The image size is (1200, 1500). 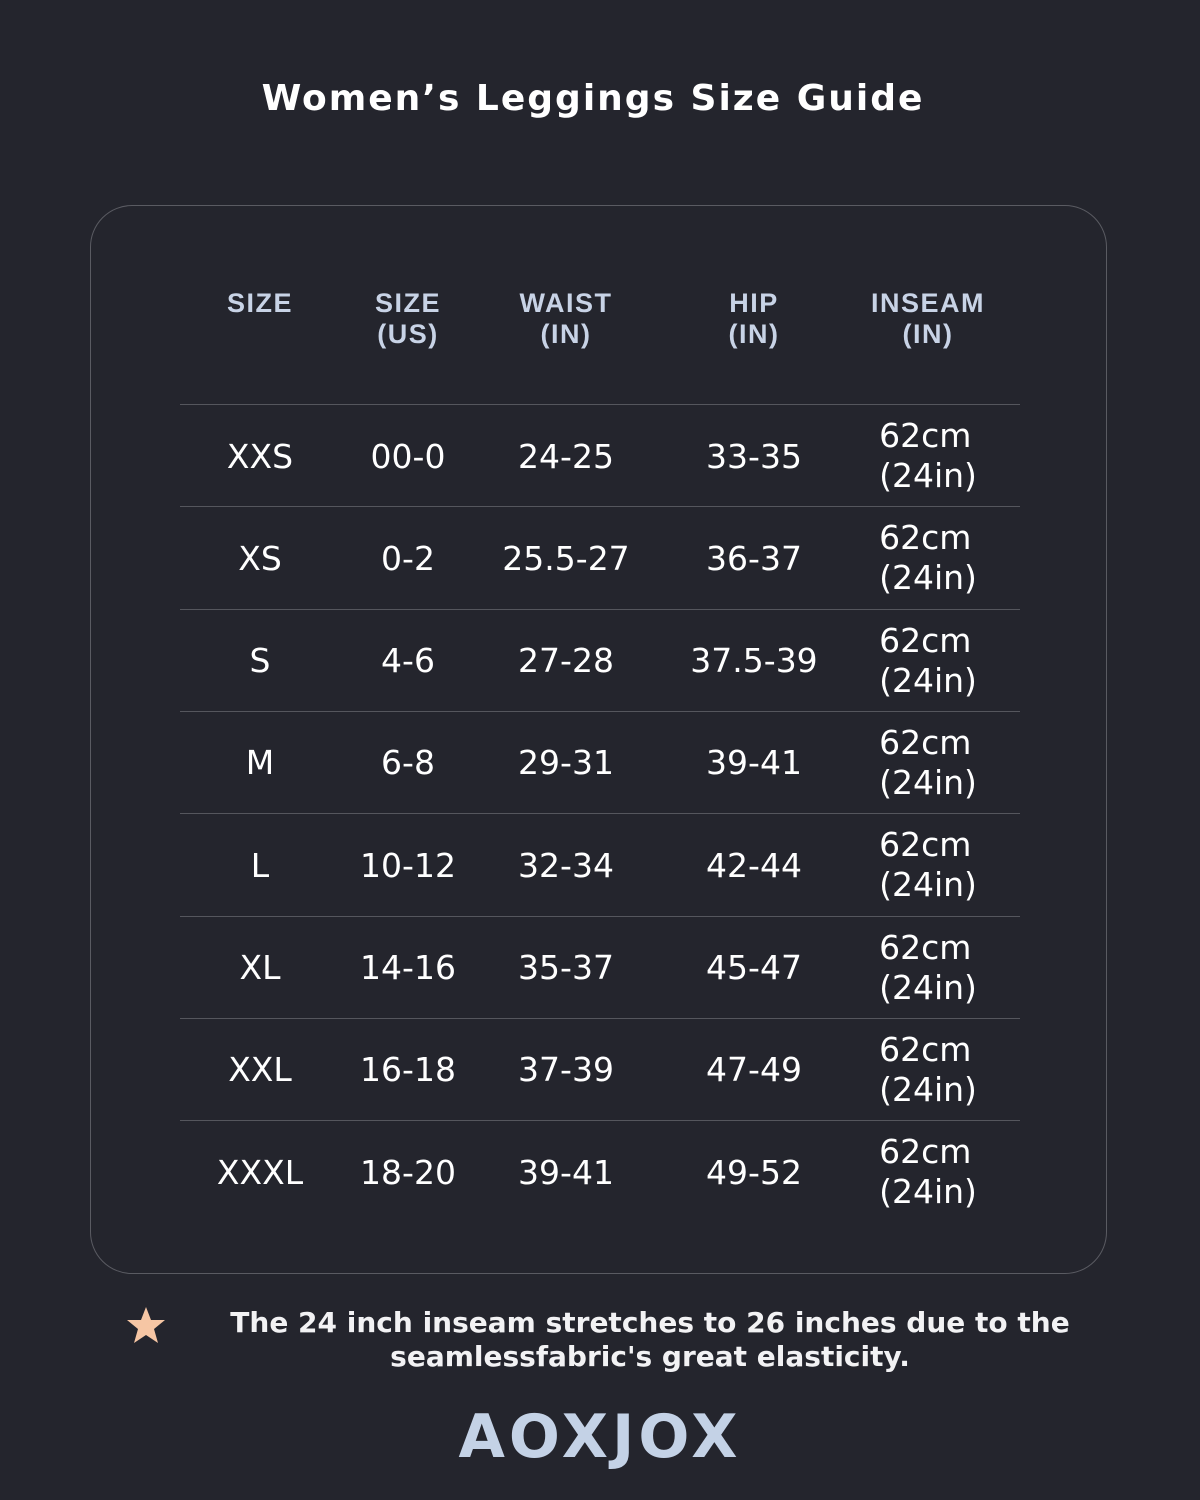 I want to click on table-row: XXXL 18-20 39-41 49-52 62cm (24in), so click(x=600, y=1171).